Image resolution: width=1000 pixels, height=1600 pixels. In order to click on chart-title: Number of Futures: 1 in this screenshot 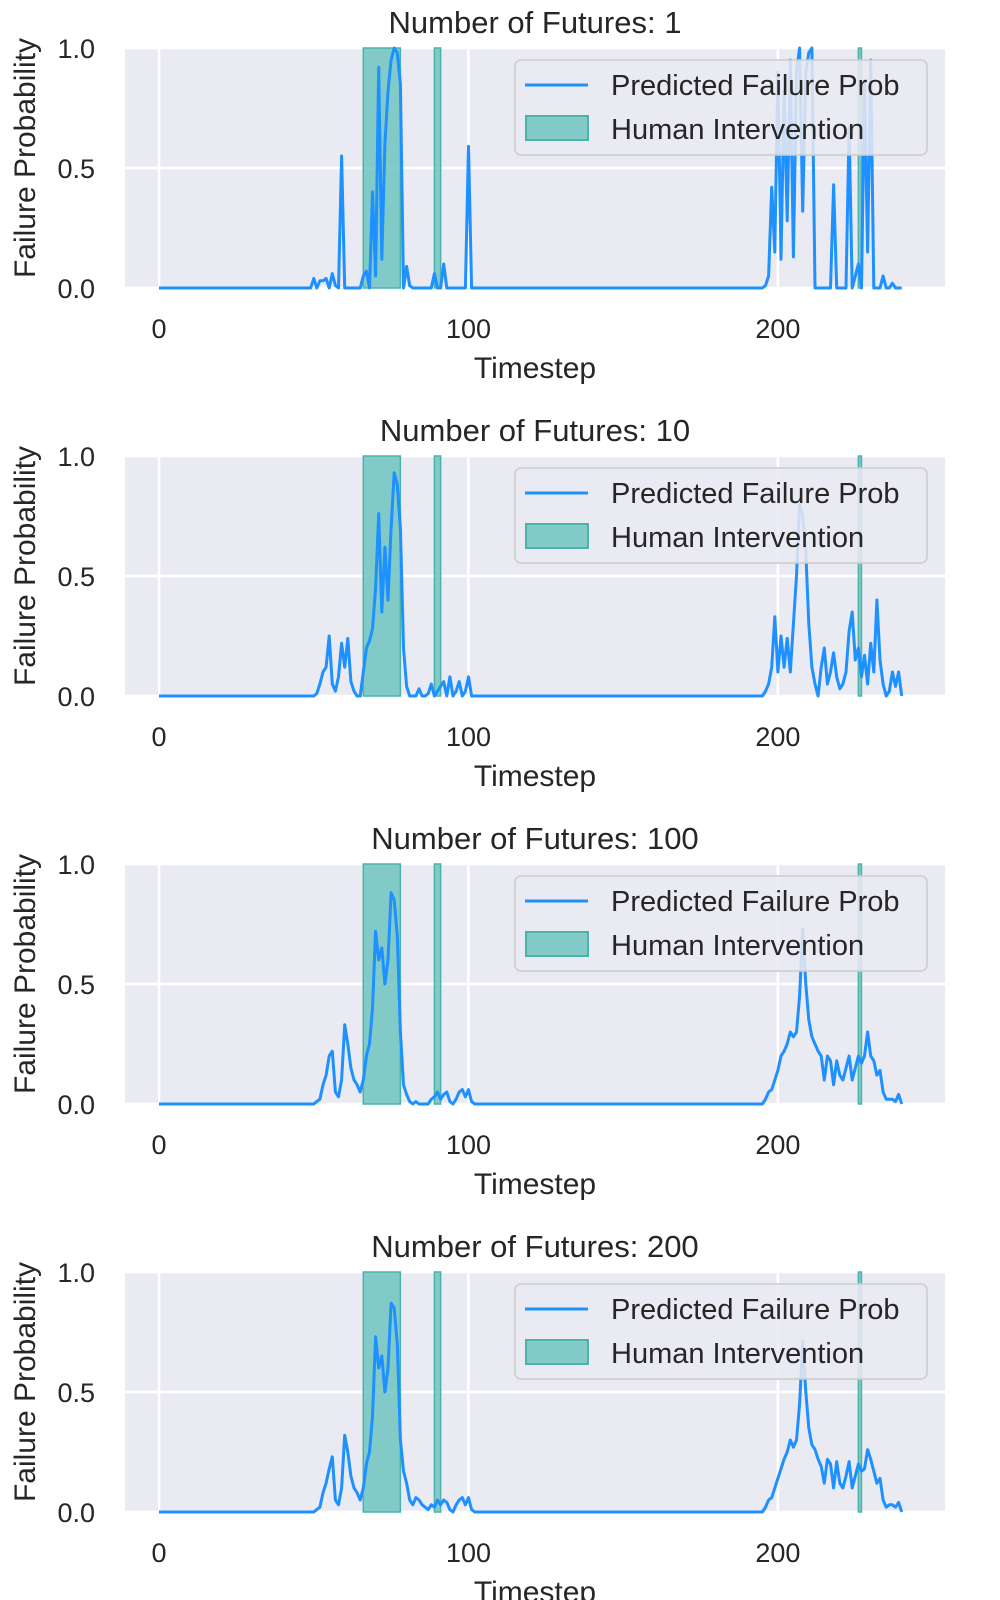, I will do `click(535, 22)`.